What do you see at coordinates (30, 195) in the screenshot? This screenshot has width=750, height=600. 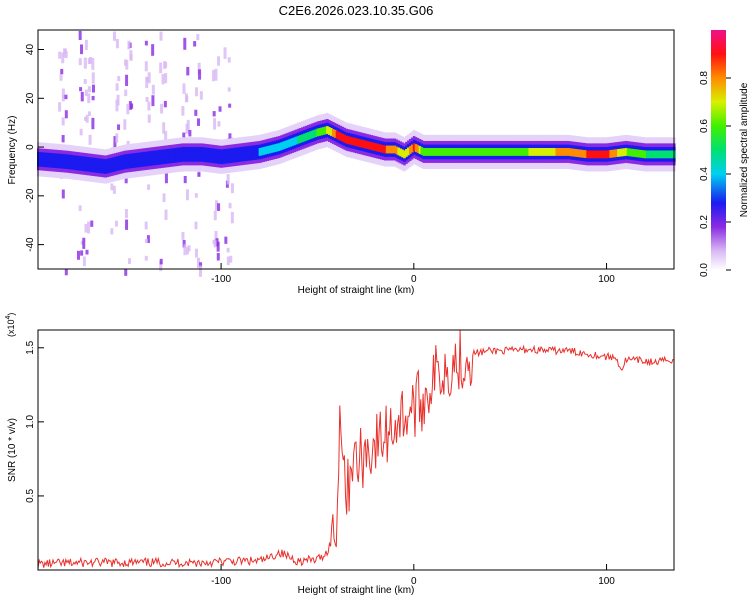 I see `spectrogram-y-tick-label: -20` at bounding box center [30, 195].